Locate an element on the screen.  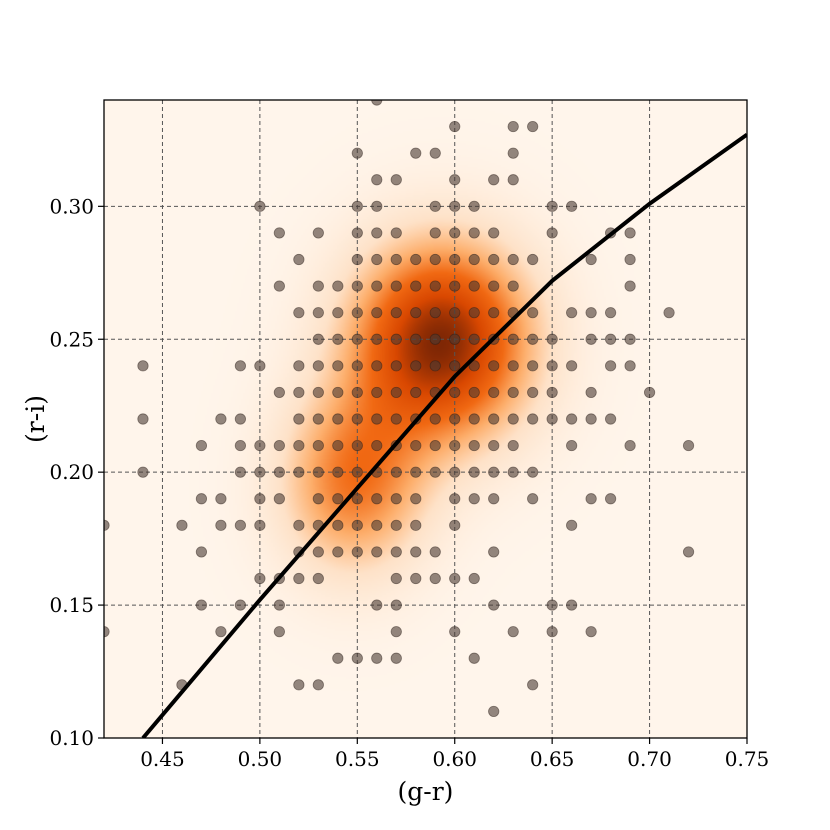
x-axis: 0.45 0.50 0.55 0.60 0.65 0.70 0.75 is located at coordinates (454, 754).